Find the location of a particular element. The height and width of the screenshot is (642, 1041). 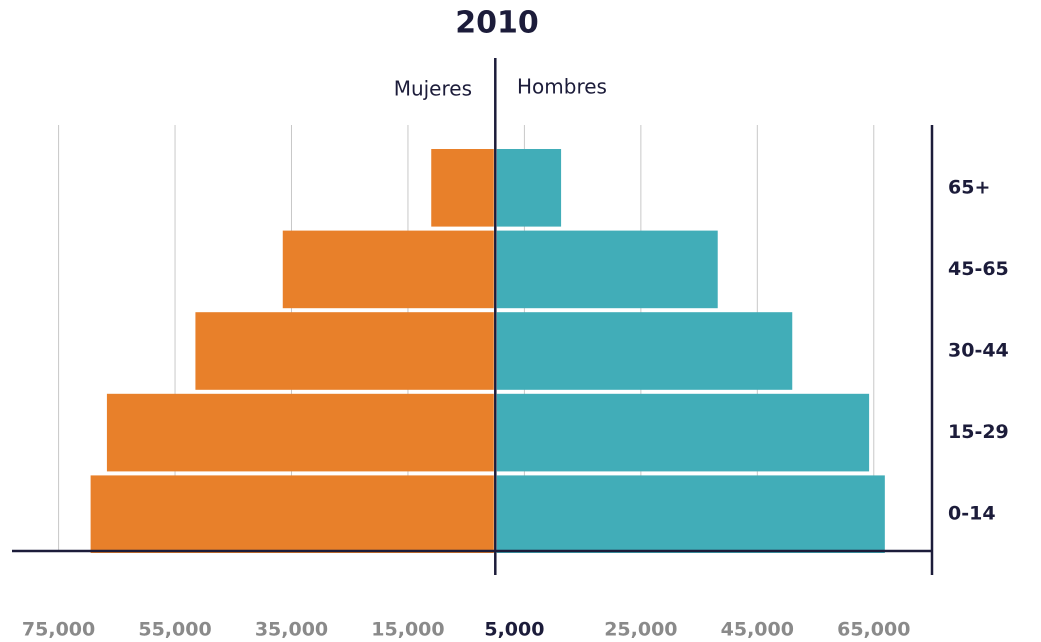

y-tick-label: 30-44 is located at coordinates (978, 351).